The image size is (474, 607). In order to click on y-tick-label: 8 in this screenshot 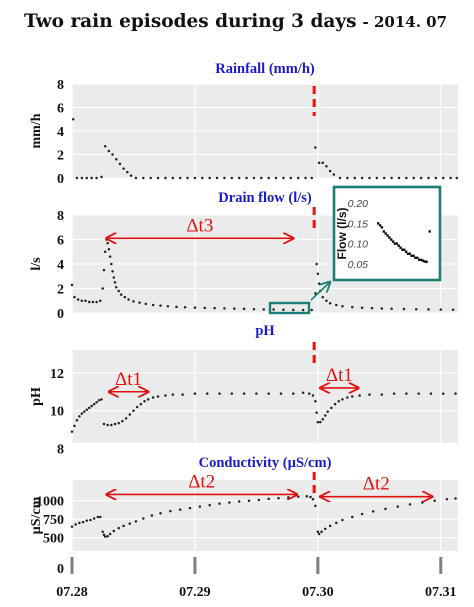, I will do `click(60, 85)`.